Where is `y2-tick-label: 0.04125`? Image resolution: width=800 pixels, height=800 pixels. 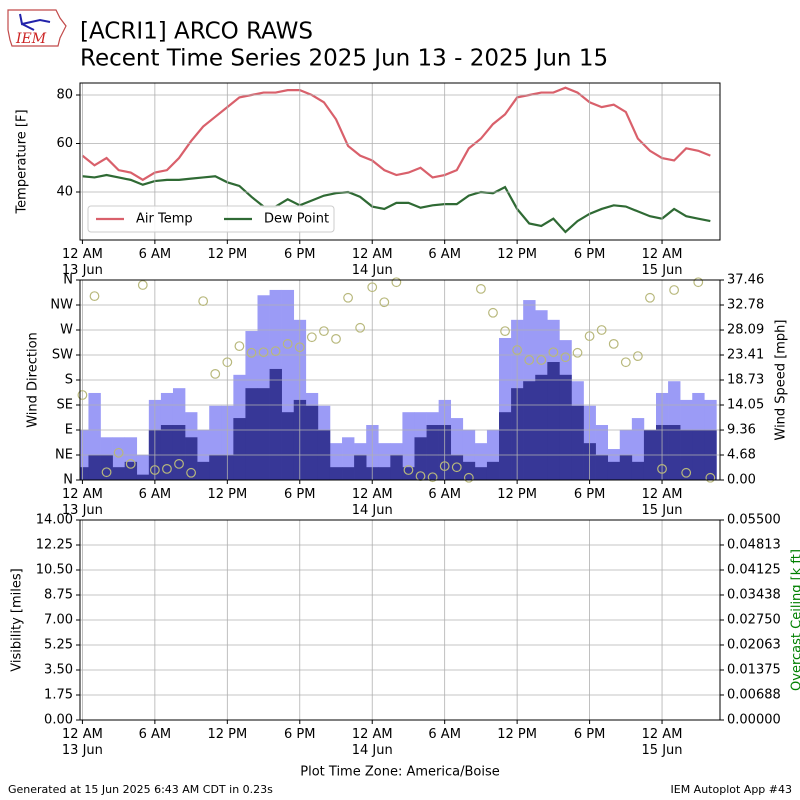 y2-tick-label: 0.04125 is located at coordinates (754, 570).